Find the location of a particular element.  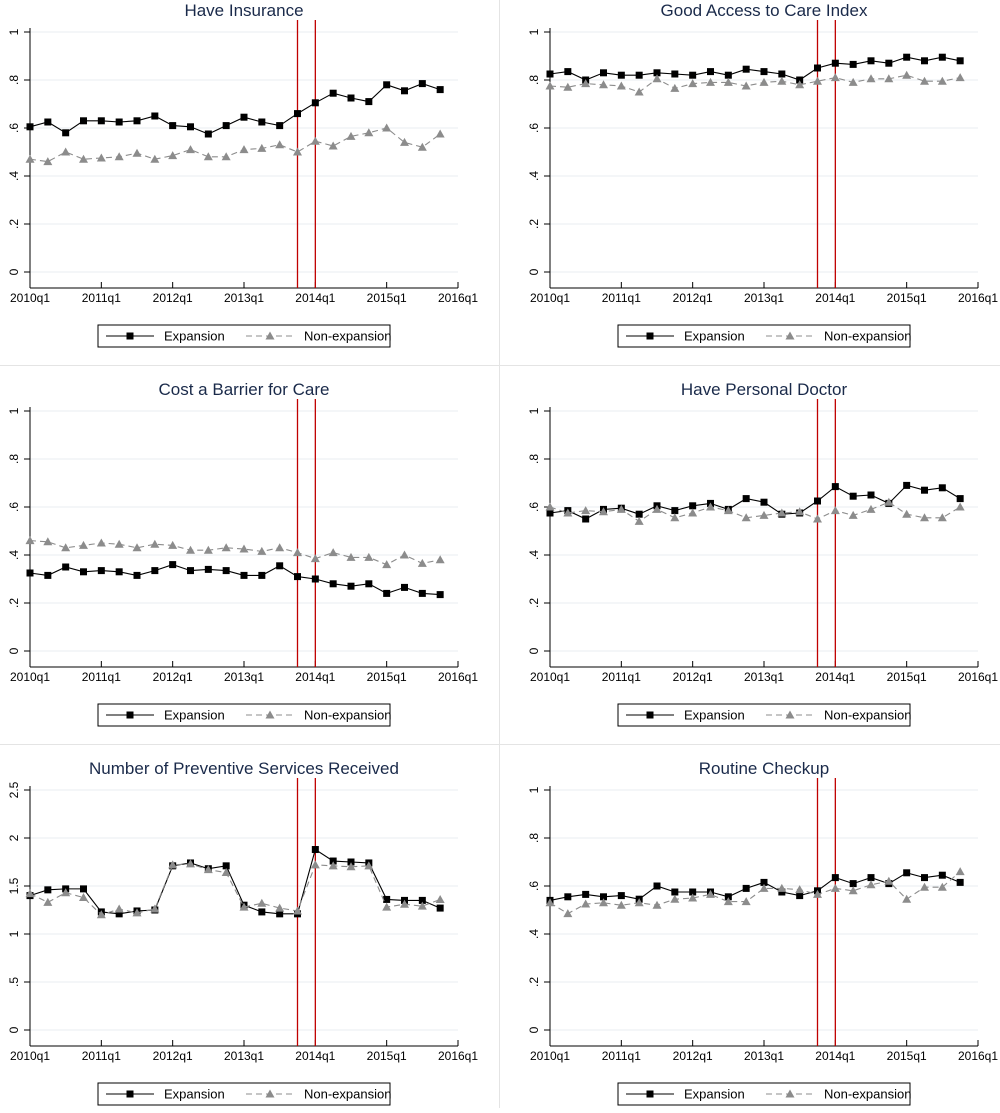

legend-marker is located at coordinates (130, 715).